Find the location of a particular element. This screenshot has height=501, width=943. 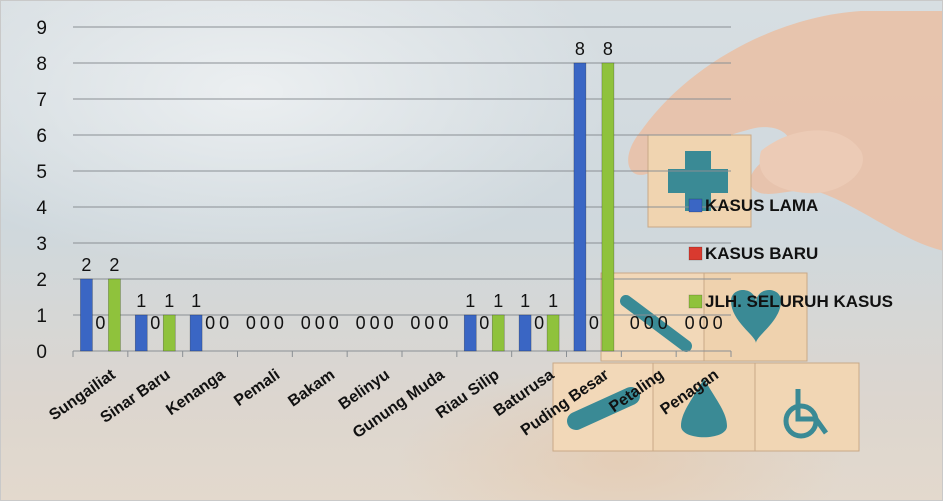

legend: KASUS LAMA KASUS BARU JLH. SELURUH KASUS is located at coordinates (790, 253).